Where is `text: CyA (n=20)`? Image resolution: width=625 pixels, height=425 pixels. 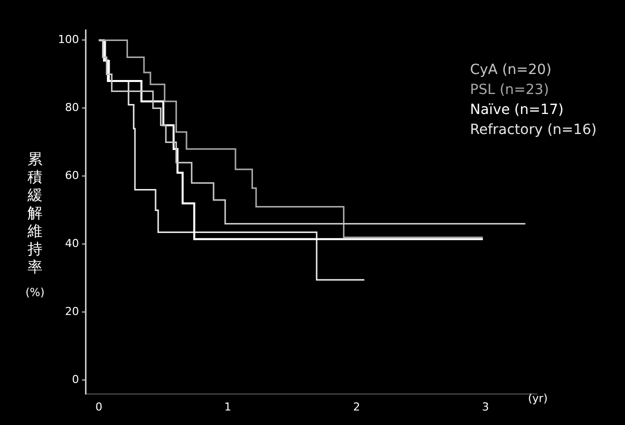 text: CyA (n=20) is located at coordinates (511, 70).